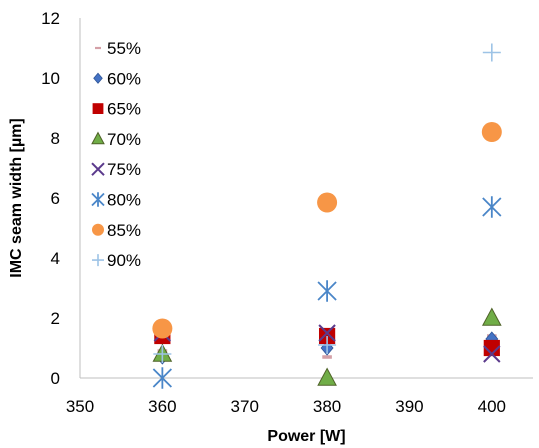 The height and width of the screenshot is (448, 539). Describe the element at coordinates (55, 258) in the screenshot. I see `y-tick-label: 4` at that location.